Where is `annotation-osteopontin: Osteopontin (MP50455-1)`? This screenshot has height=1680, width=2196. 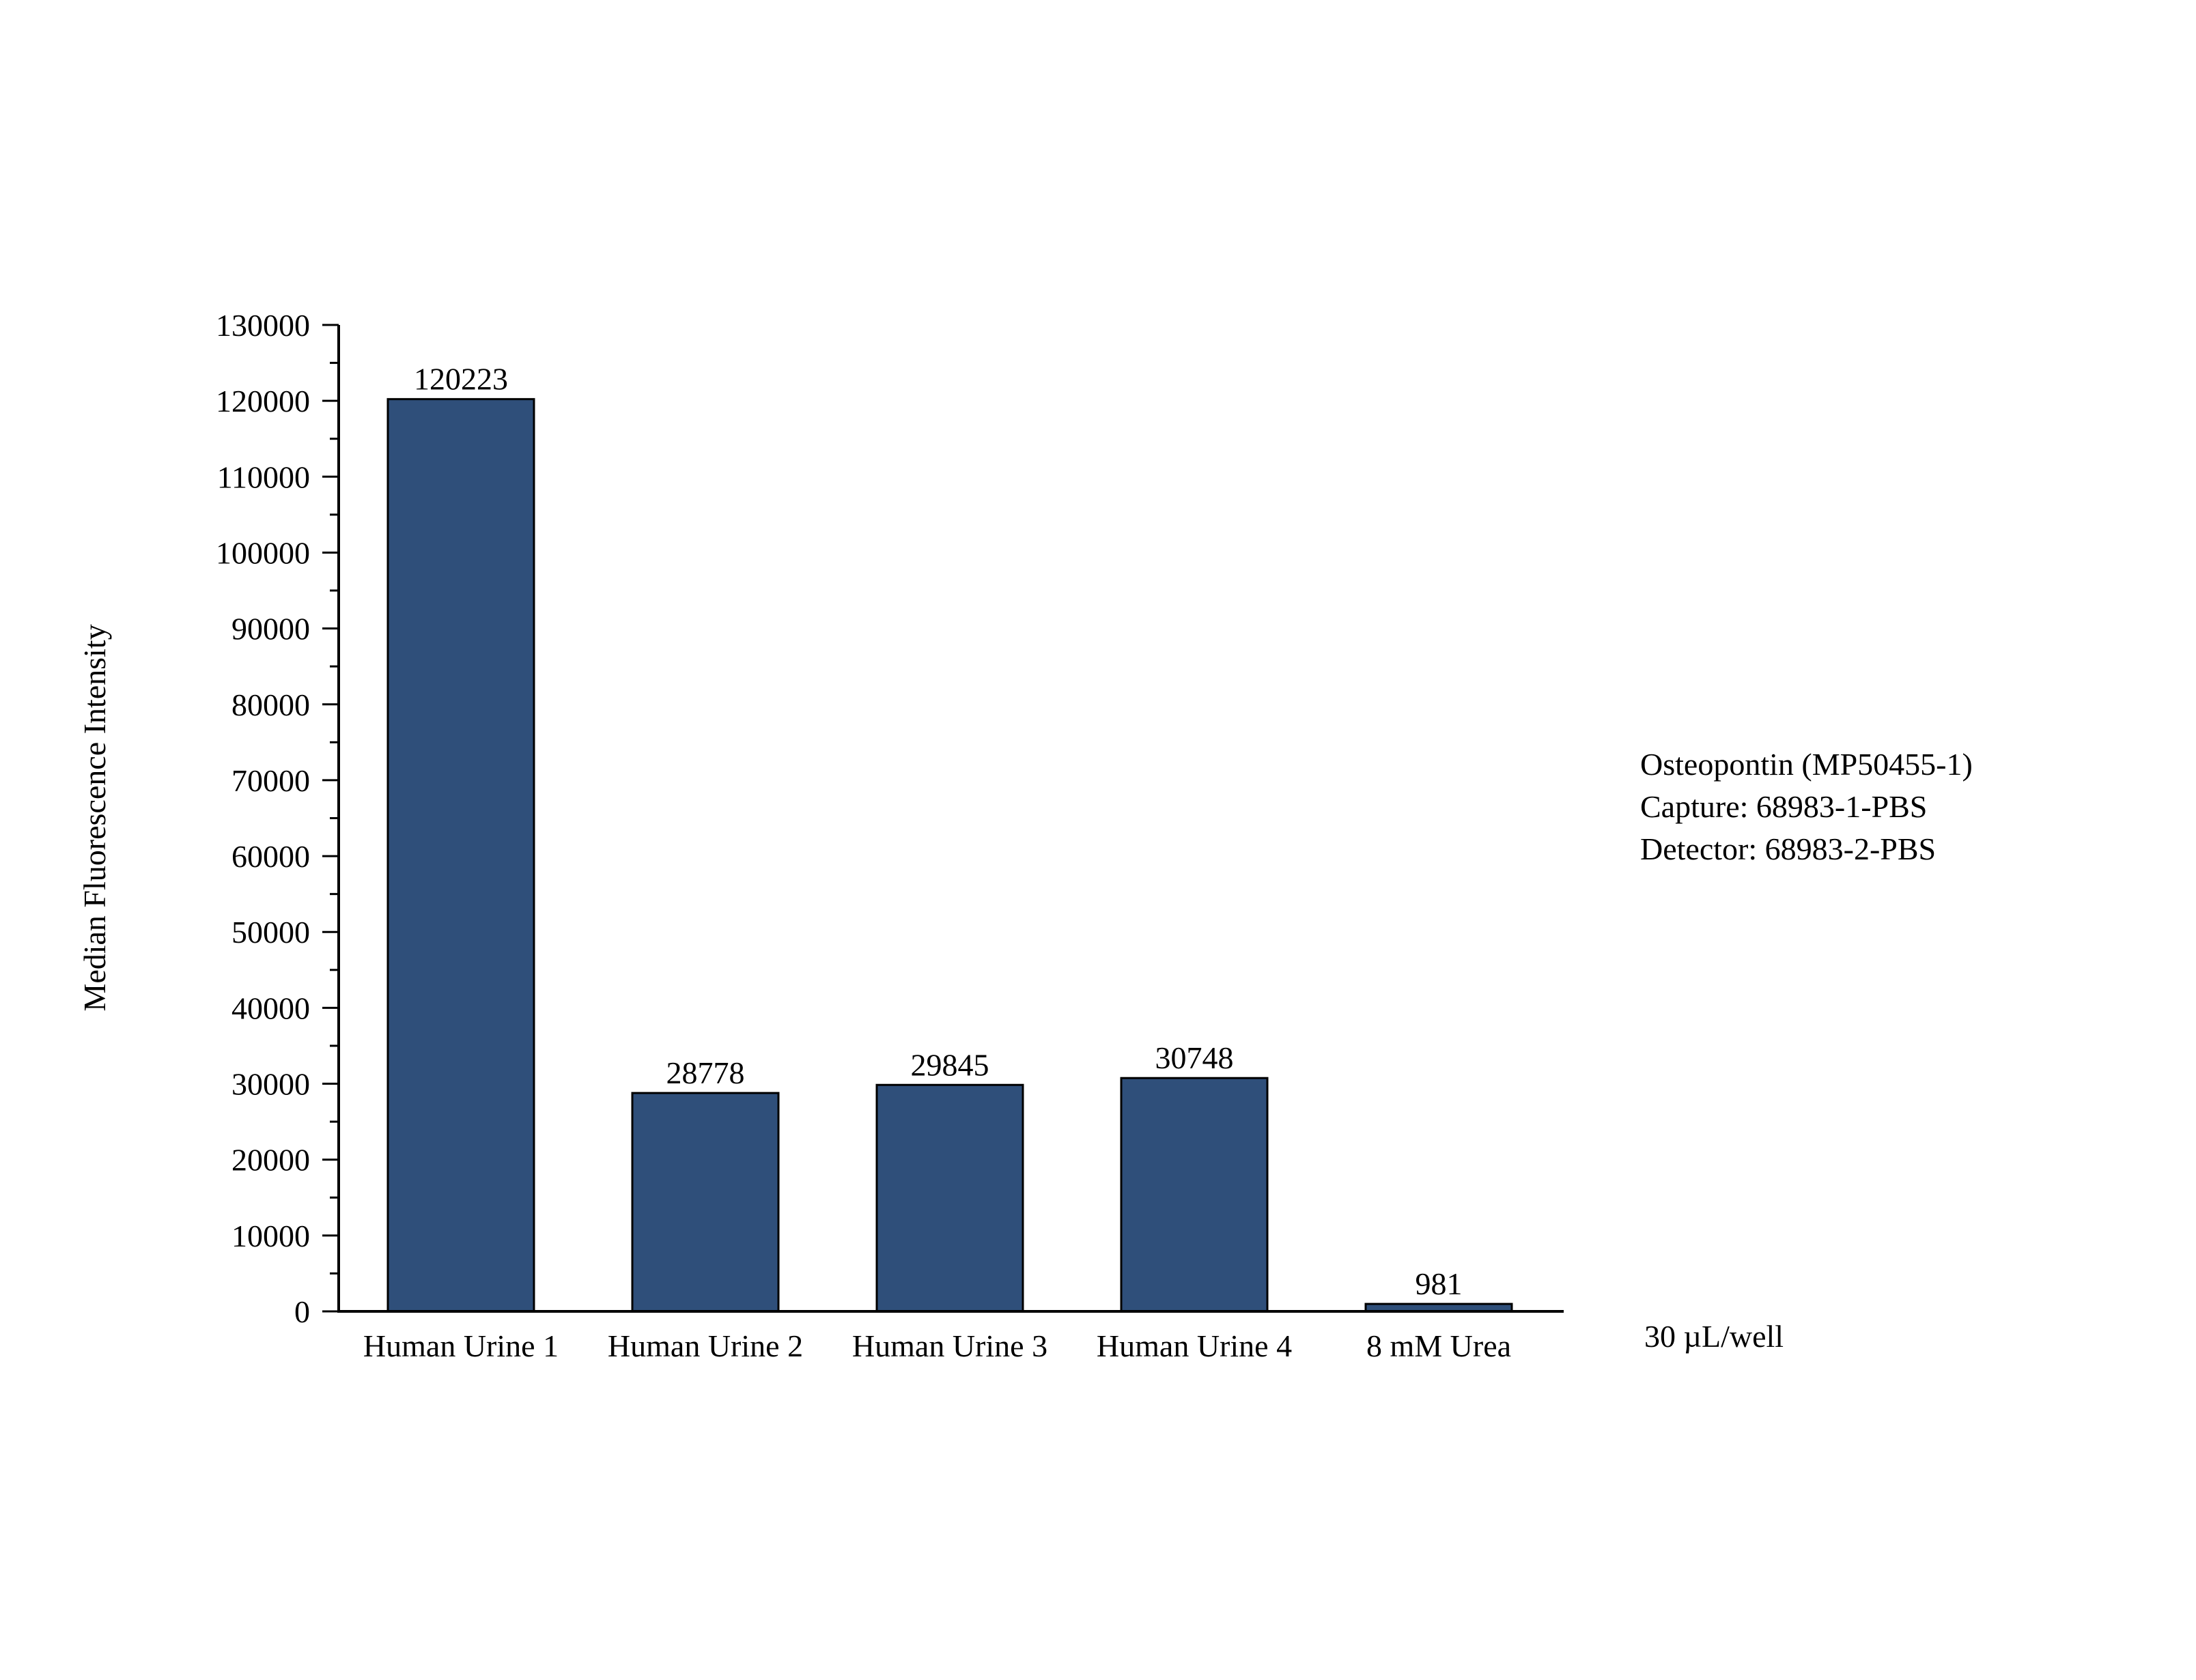 annotation-osteopontin: Osteopontin (MP50455-1) is located at coordinates (1806, 764).